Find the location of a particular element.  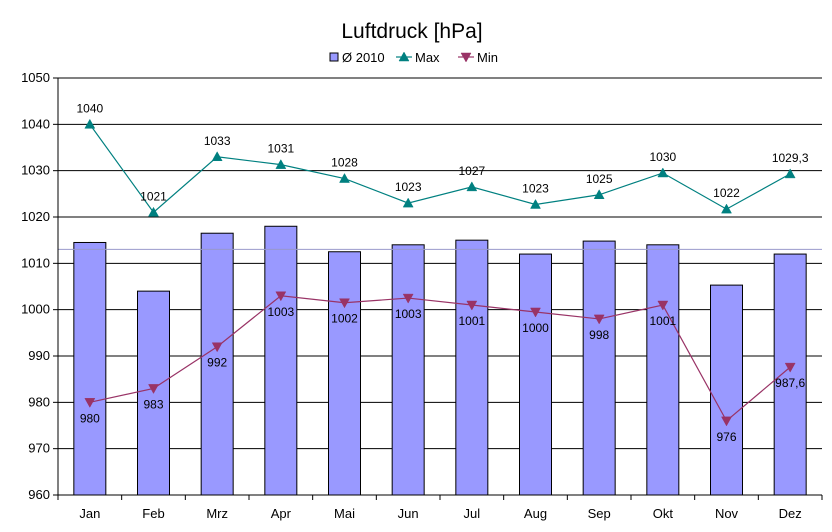

legend-swatch-bar is located at coordinates (334, 57).